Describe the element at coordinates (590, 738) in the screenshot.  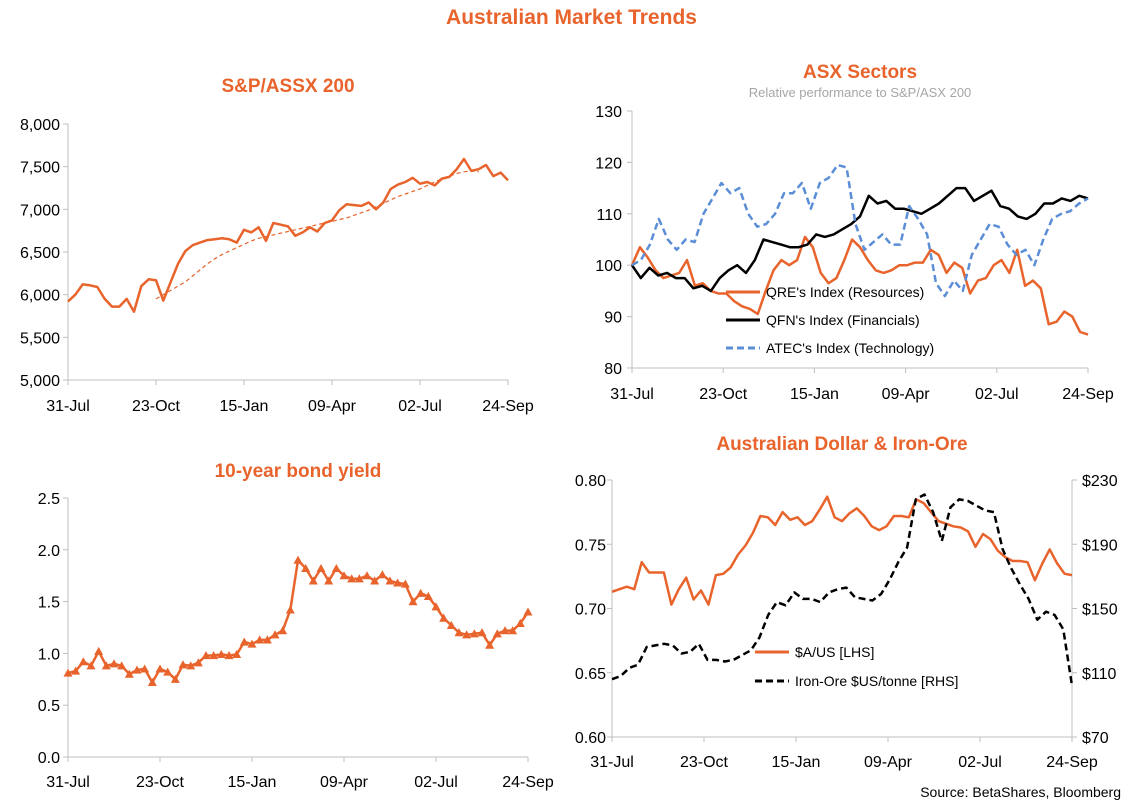
I see `y-tick-label: 0.60` at that location.